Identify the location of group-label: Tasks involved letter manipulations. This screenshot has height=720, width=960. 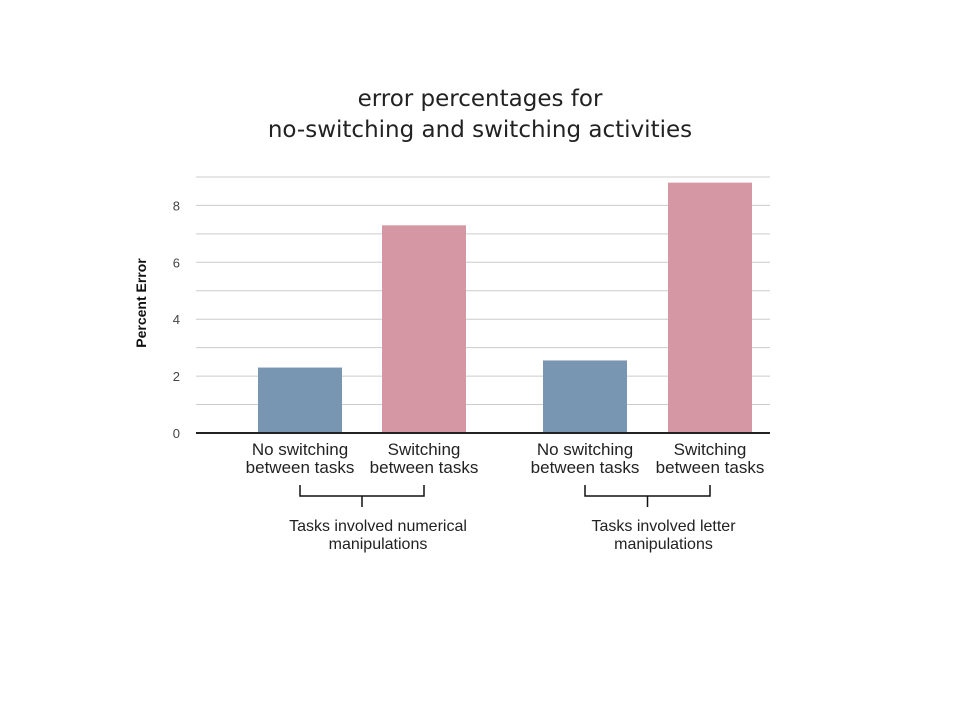
(663, 535).